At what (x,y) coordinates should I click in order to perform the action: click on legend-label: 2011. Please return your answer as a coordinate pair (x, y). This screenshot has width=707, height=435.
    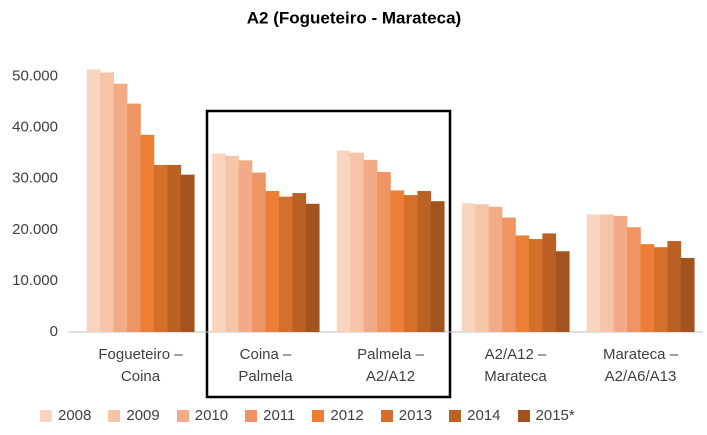
    Looking at the image, I should click on (279, 415).